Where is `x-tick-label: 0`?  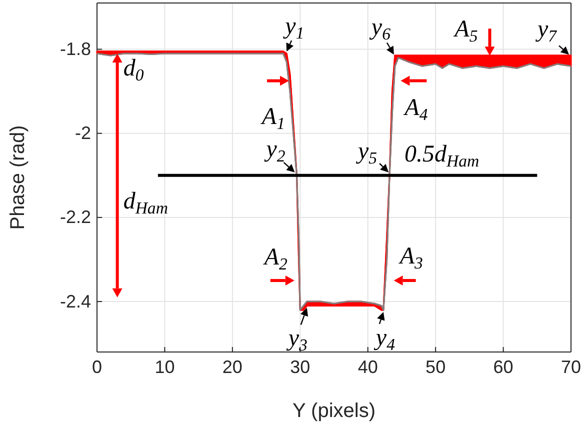 x-tick-label: 0 is located at coordinates (97, 366).